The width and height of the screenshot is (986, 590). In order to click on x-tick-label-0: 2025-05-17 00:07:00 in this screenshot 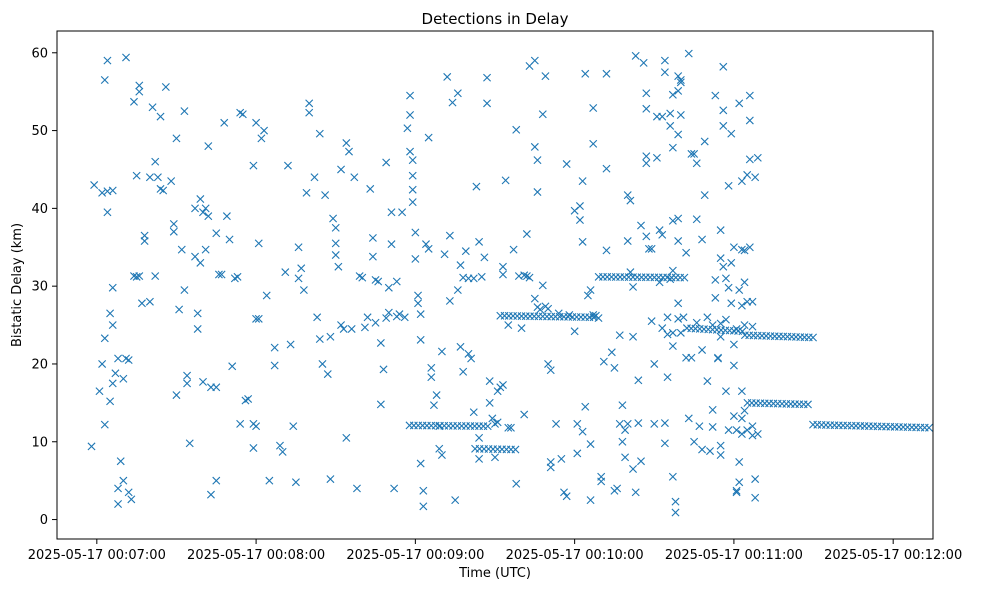, I will do `click(97, 555)`.